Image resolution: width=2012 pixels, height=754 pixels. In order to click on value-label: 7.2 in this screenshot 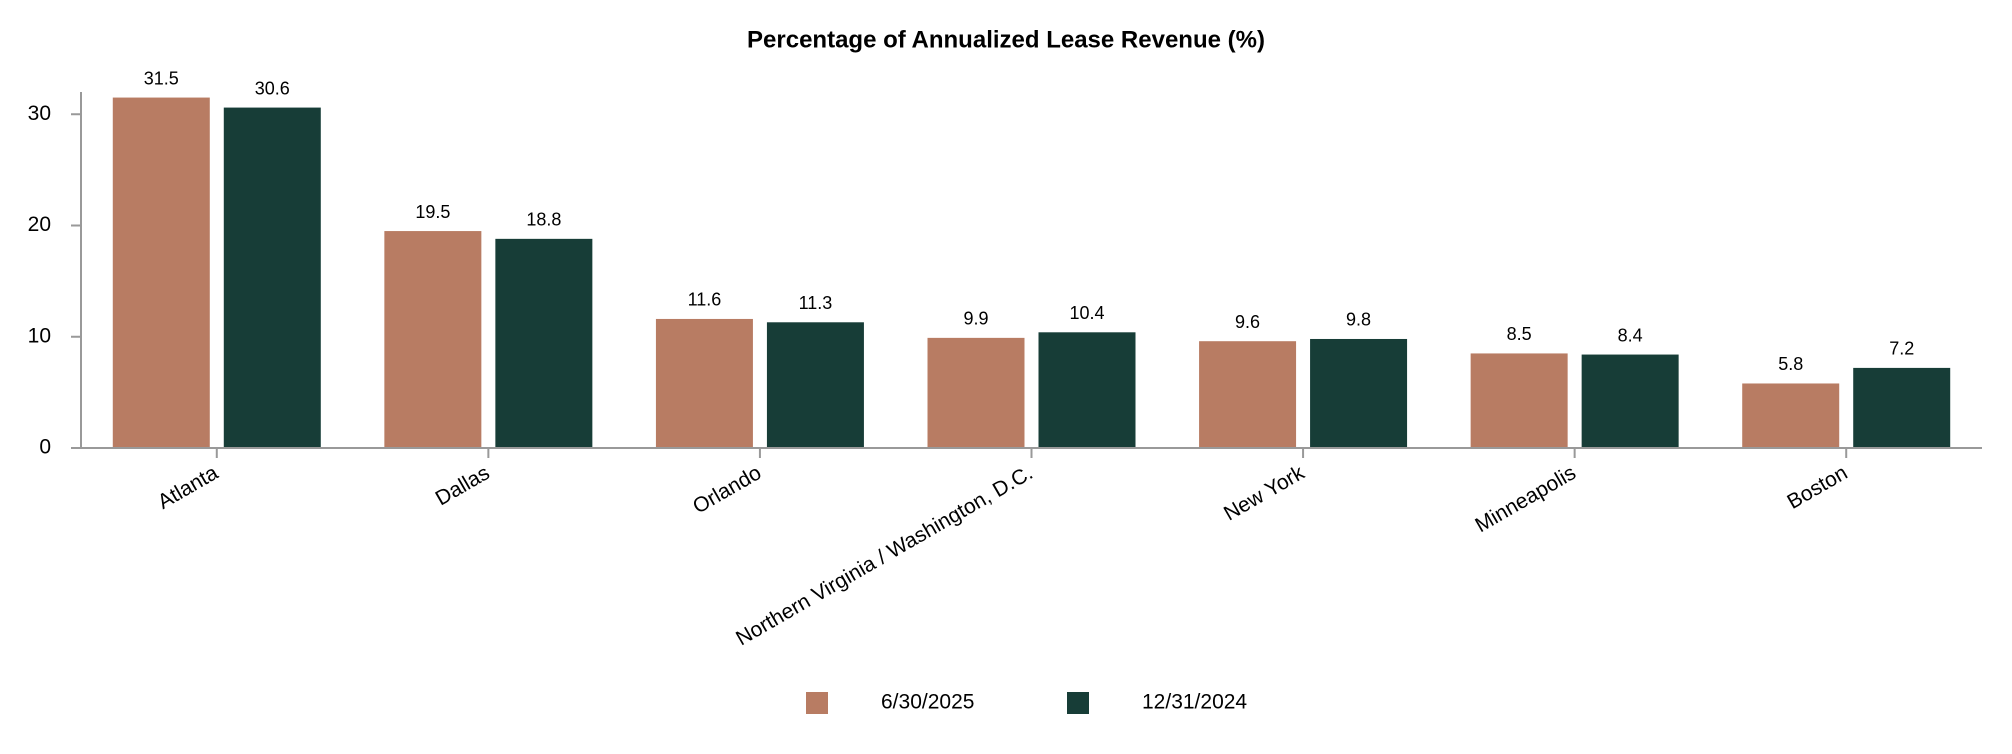, I will do `click(1901, 349)`.